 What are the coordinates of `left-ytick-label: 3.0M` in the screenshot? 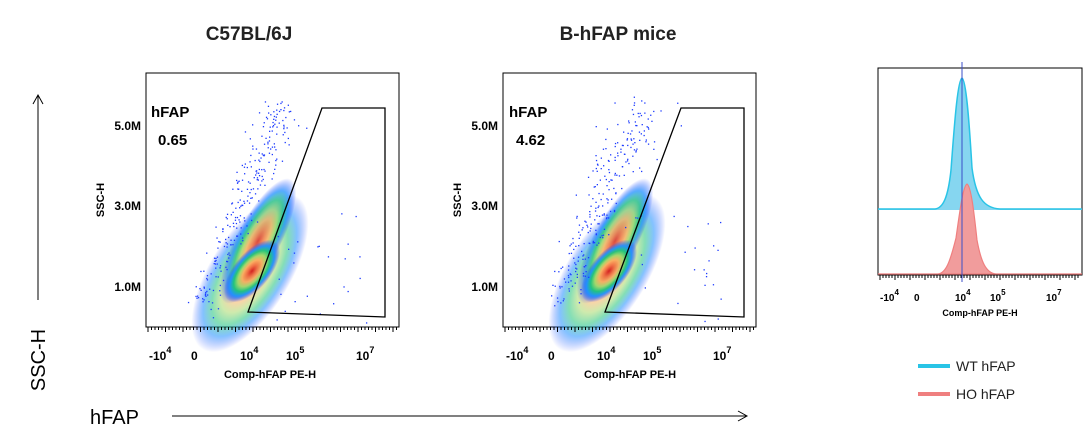 It's located at (127, 206).